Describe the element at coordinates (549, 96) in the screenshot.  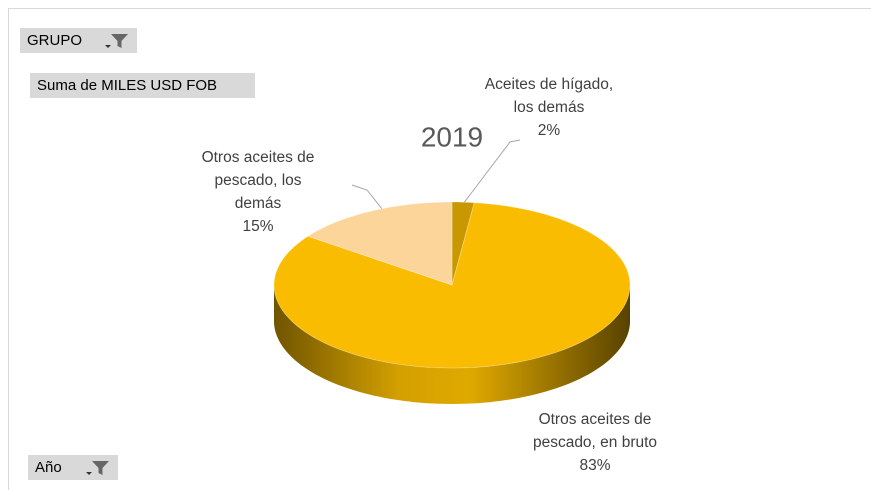
I see `category-label: Aceites de hígado, los demás` at that location.